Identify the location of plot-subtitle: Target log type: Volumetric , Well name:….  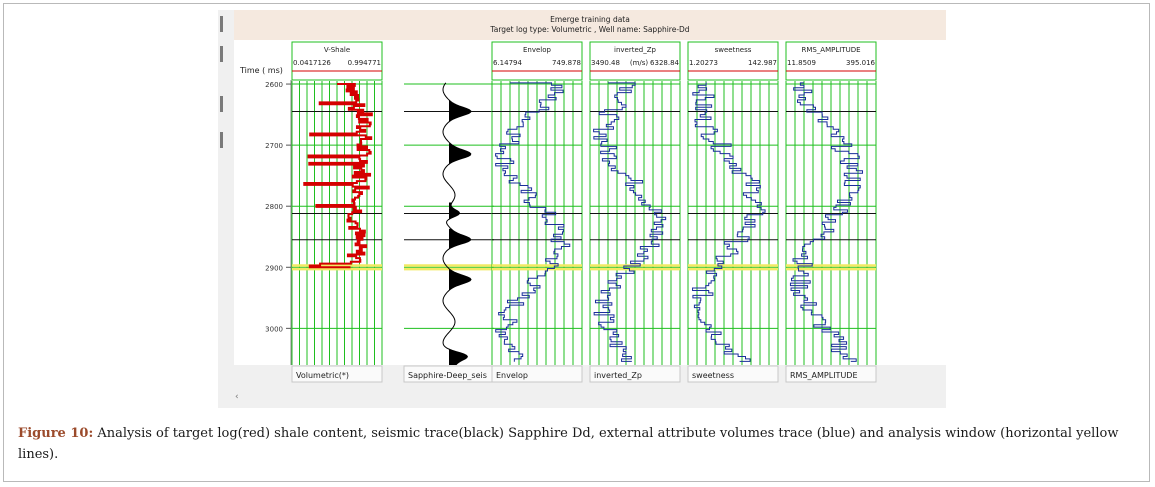
(590, 29).